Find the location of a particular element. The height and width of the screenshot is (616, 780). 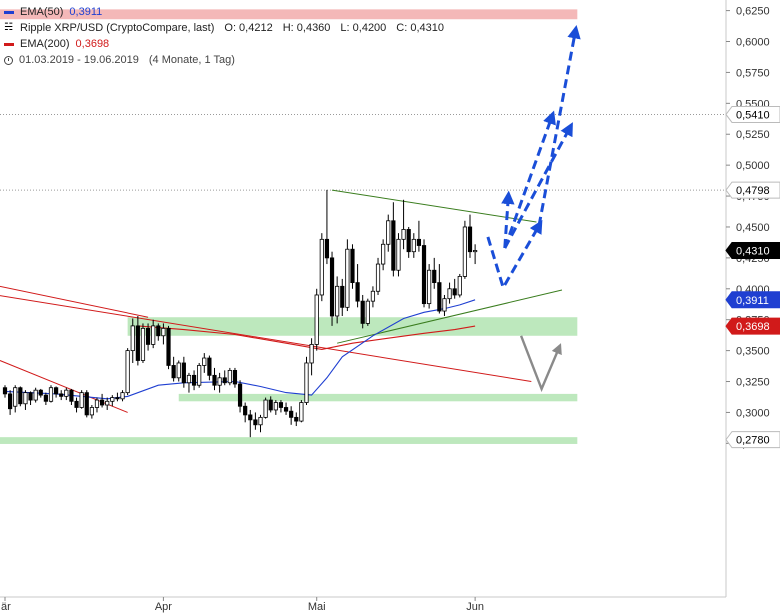

price-label-text: 0,3911 is located at coordinates (752, 301).